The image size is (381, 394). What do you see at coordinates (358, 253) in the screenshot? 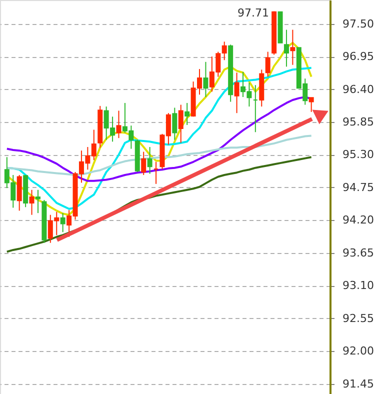
I see `y-tick-label: 93.65` at bounding box center [358, 253].